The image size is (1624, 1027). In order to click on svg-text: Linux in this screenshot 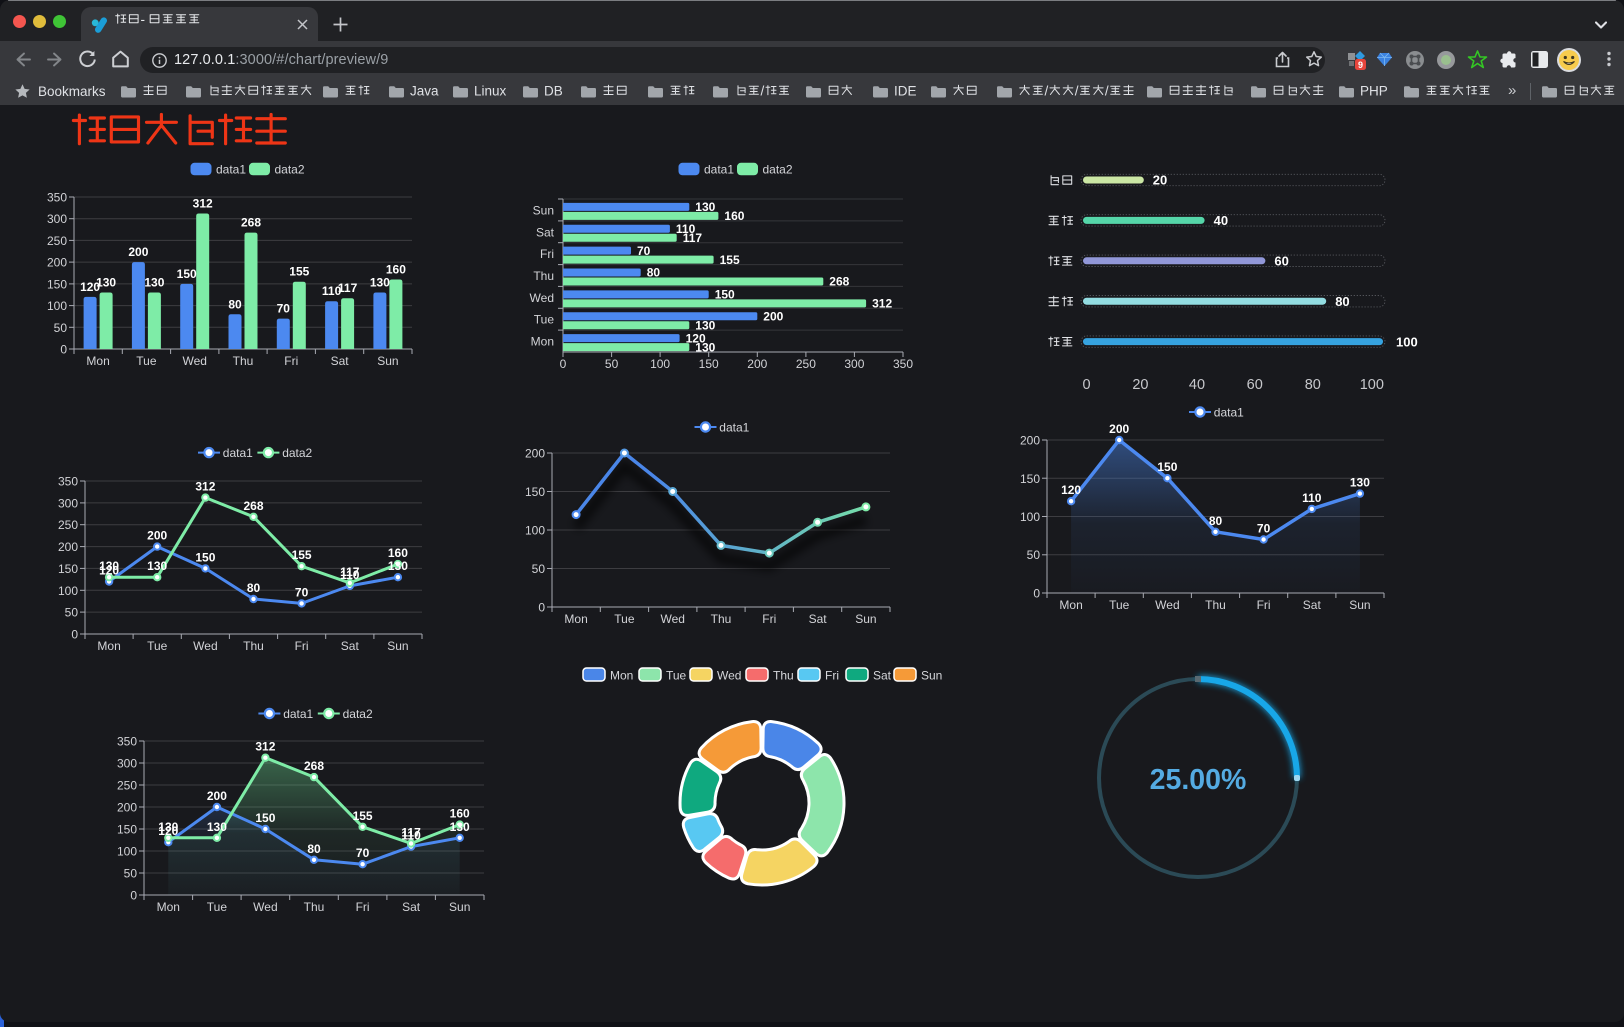, I will do `click(490, 91)`.